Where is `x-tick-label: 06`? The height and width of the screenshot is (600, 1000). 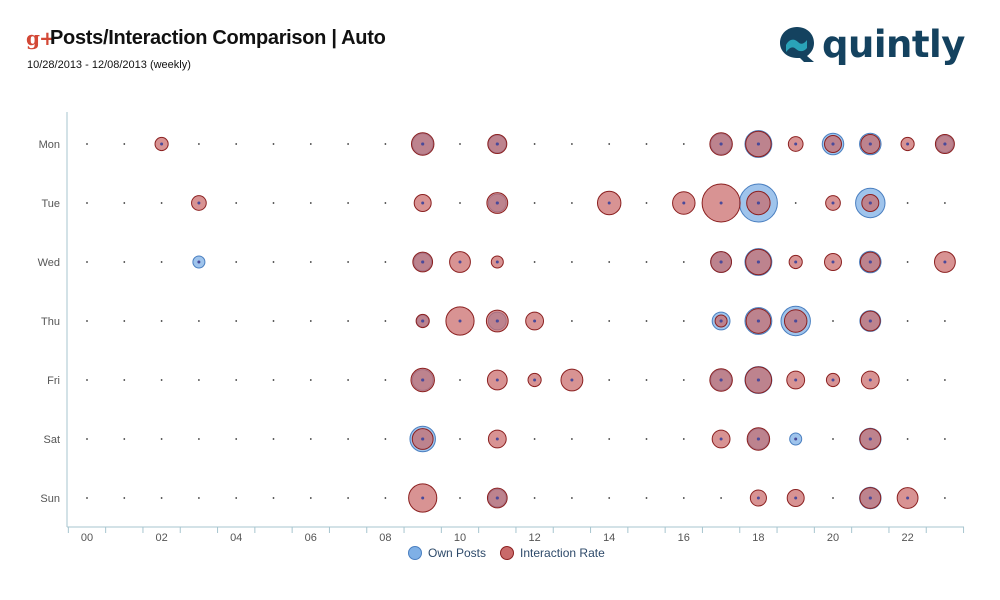 x-tick-label: 06 is located at coordinates (311, 538).